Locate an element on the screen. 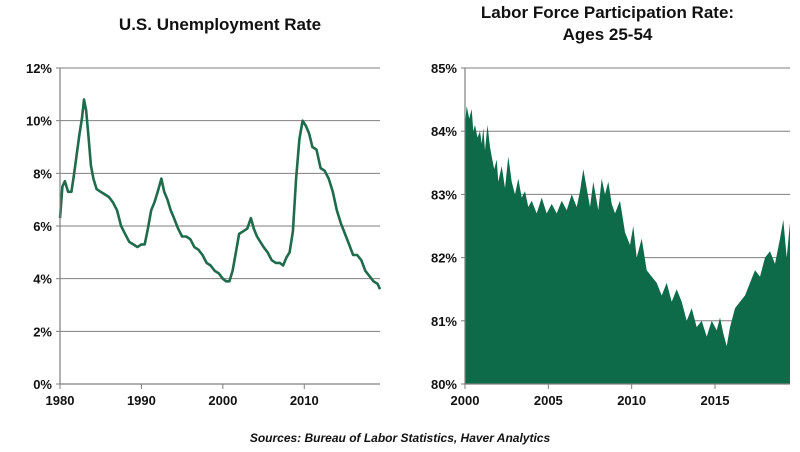  y-tick-label: 80% is located at coordinates (444, 384).